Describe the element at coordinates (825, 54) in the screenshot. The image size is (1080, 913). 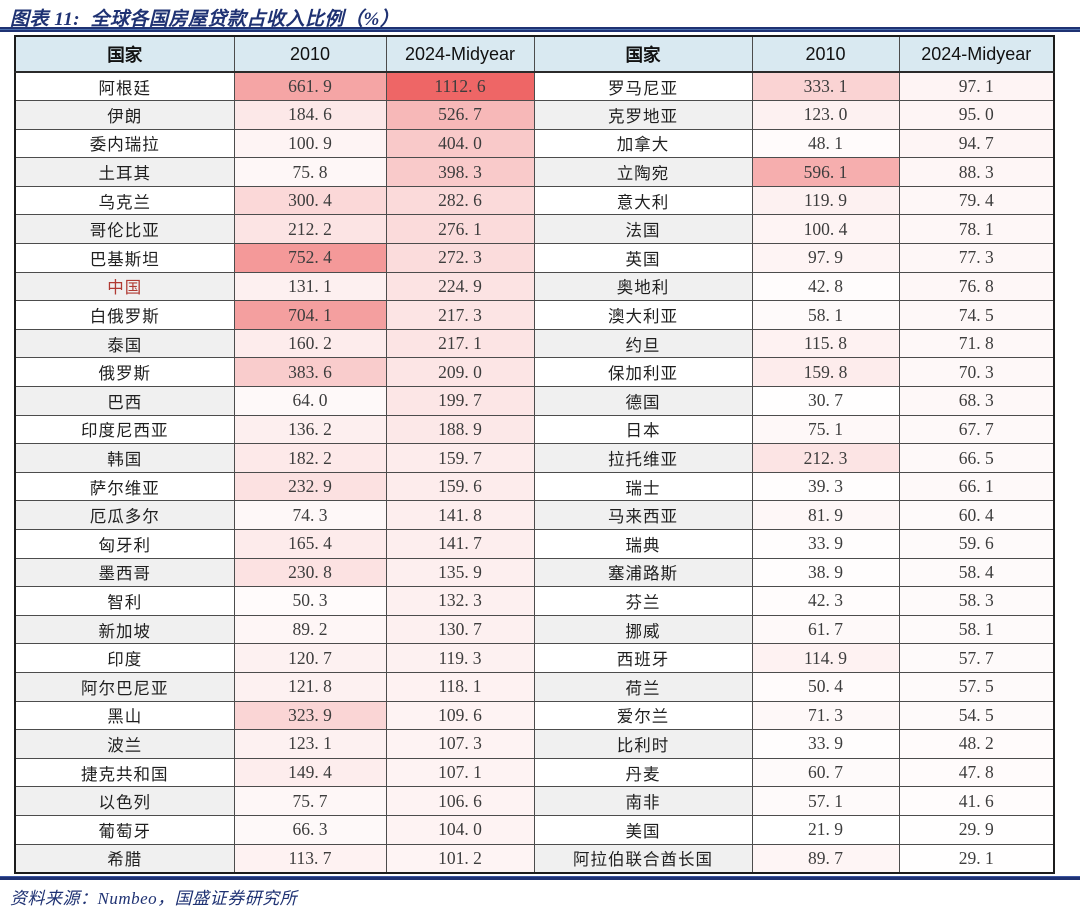
I see `header-2010-right: 2010` at that location.